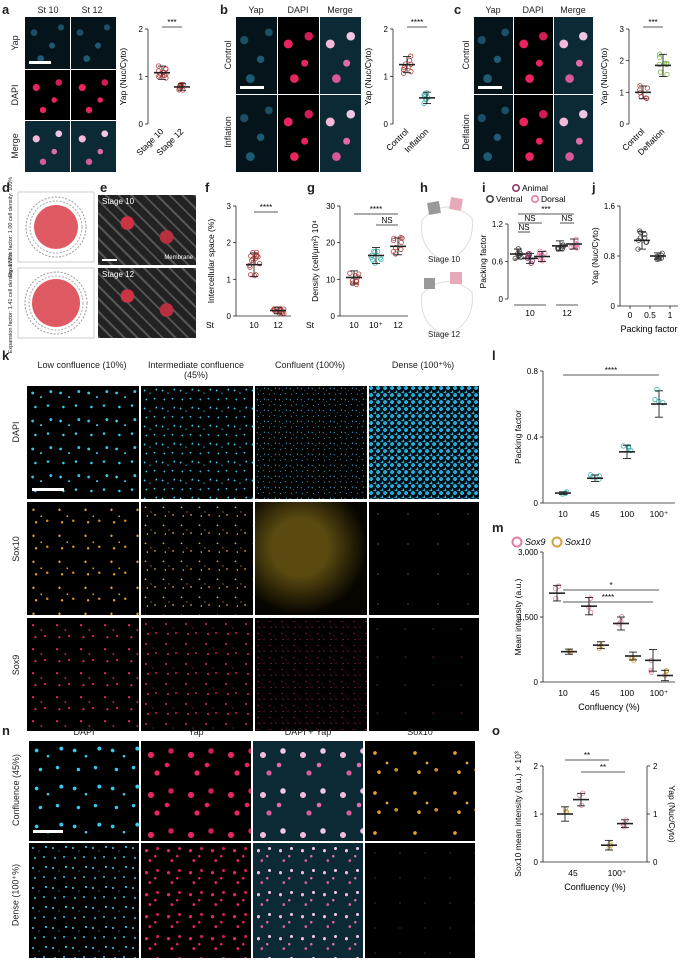 Image resolution: width=685 pixels, height=960 pixels. Describe the element at coordinates (573, 873) in the screenshot. I see `x-tick-label: 45` at that location.